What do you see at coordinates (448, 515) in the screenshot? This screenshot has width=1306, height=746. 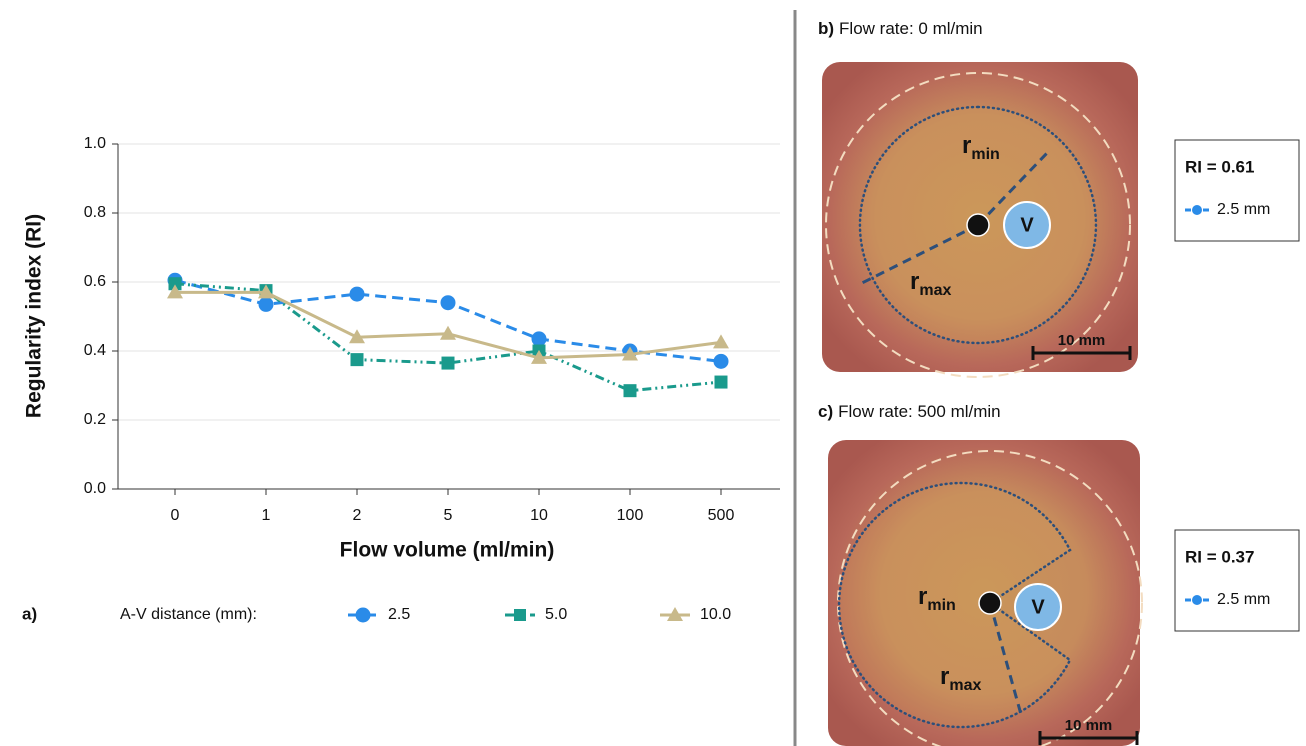 I see `x-tick-label: 5` at bounding box center [448, 515].